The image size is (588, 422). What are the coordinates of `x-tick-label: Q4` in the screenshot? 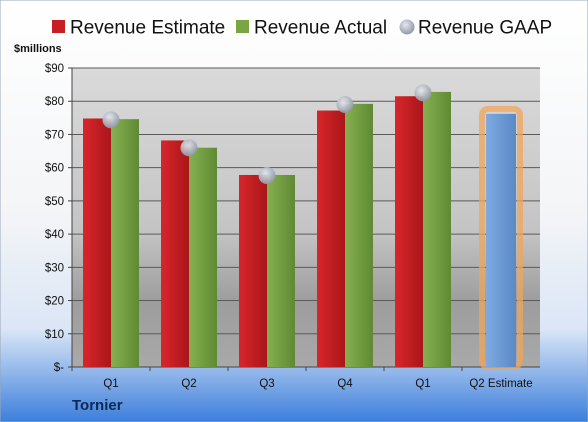 It's located at (345, 384).